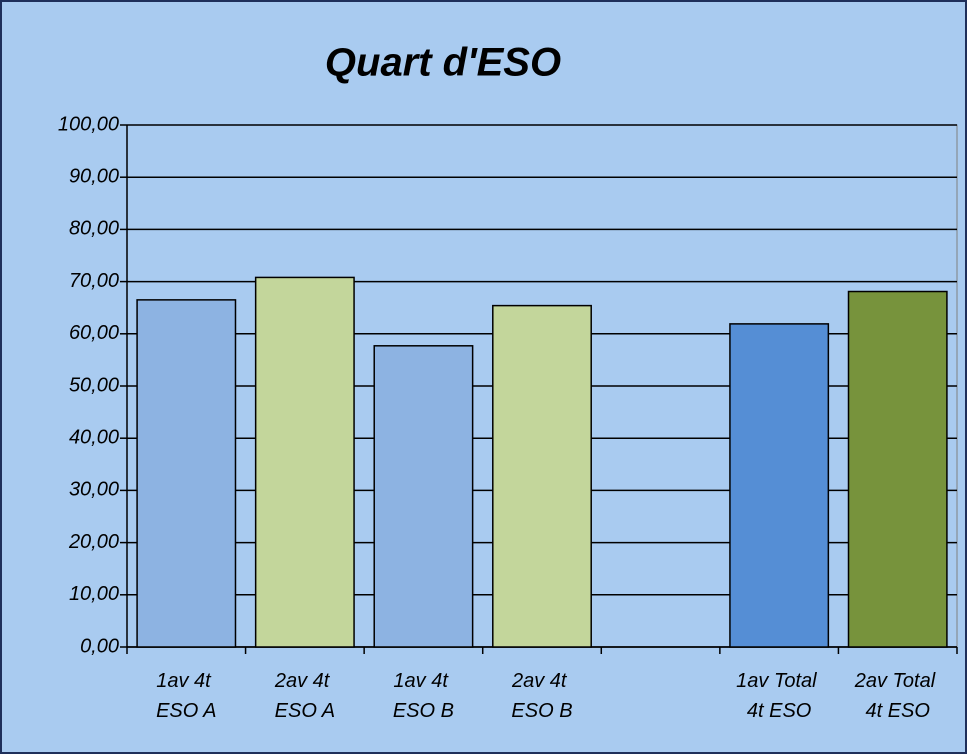 The width and height of the screenshot is (967, 754). What do you see at coordinates (779, 696) in the screenshot?
I see `x-tick-label: 1av Total 4t ESO` at bounding box center [779, 696].